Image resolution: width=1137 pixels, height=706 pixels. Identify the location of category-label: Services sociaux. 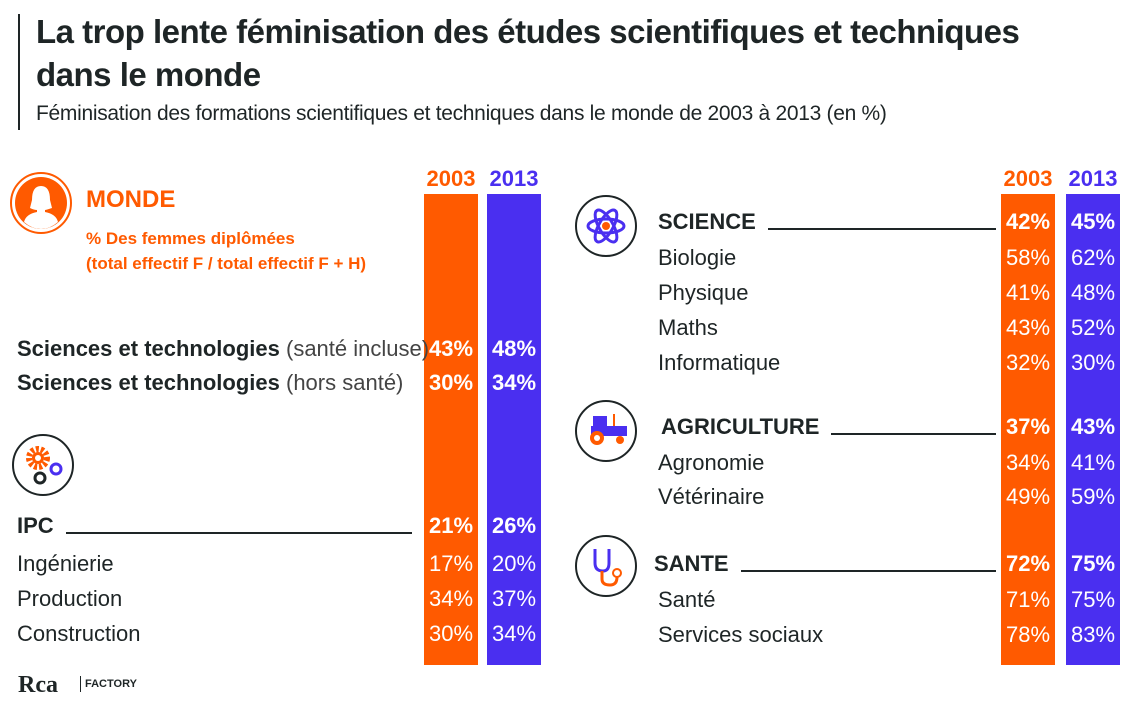
(741, 634).